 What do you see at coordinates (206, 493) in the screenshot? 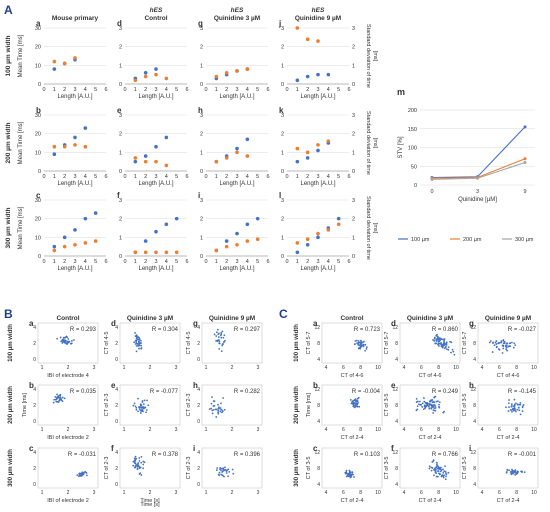
I see `x-tick-label: 1` at bounding box center [206, 493].